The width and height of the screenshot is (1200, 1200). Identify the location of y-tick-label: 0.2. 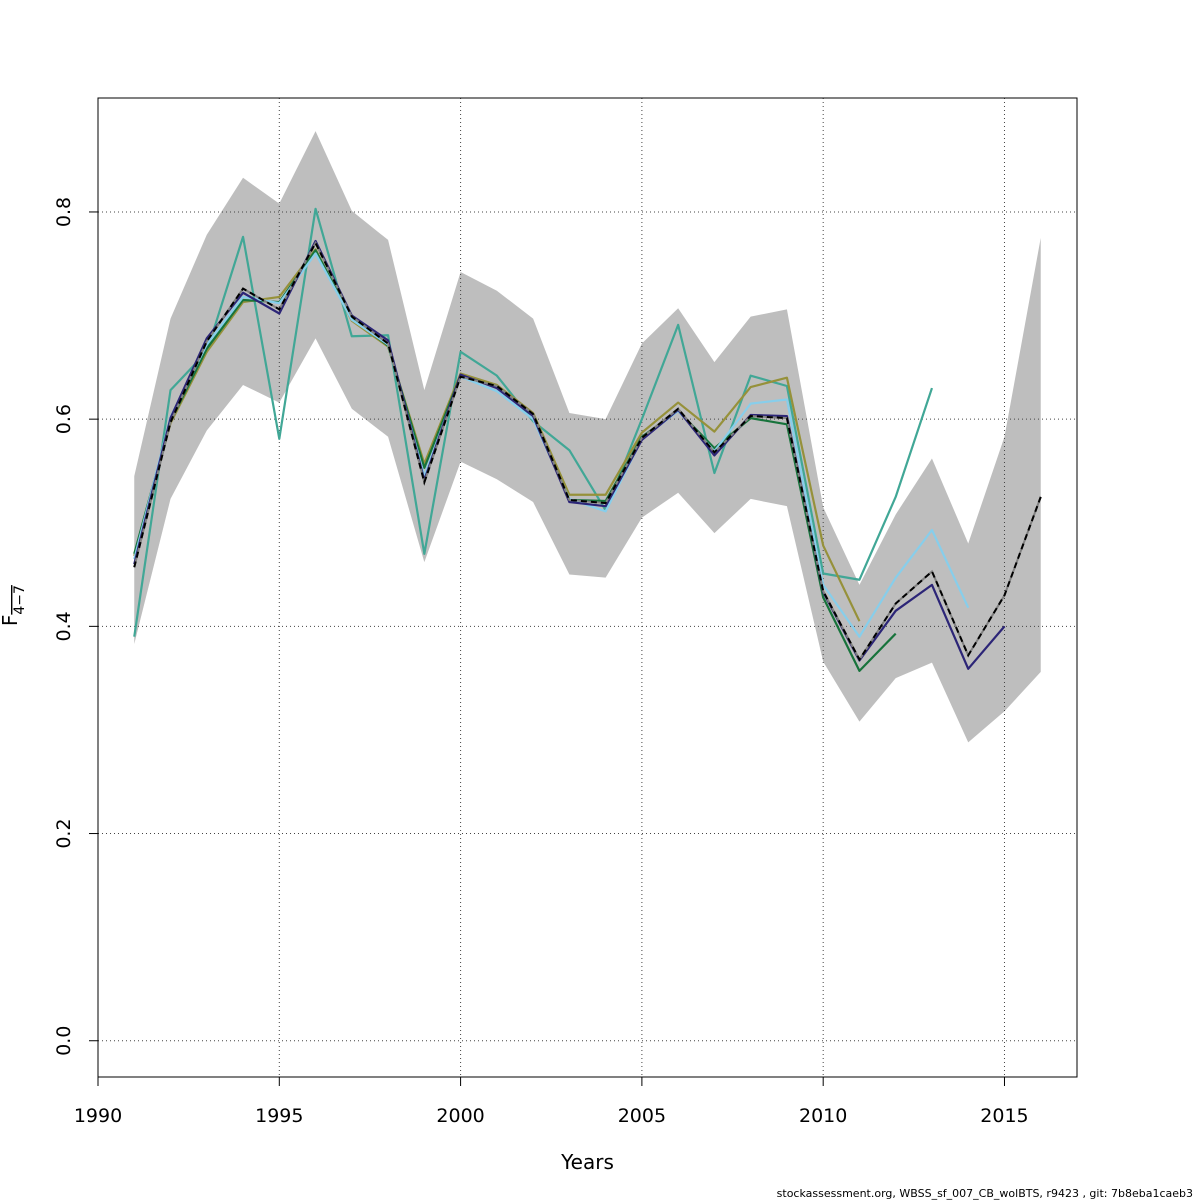
(64, 833).